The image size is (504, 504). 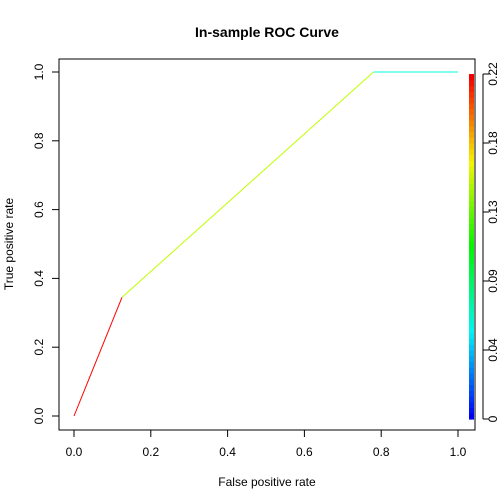 I want to click on colorbar-tick-label: 0.18, so click(x=493, y=143).